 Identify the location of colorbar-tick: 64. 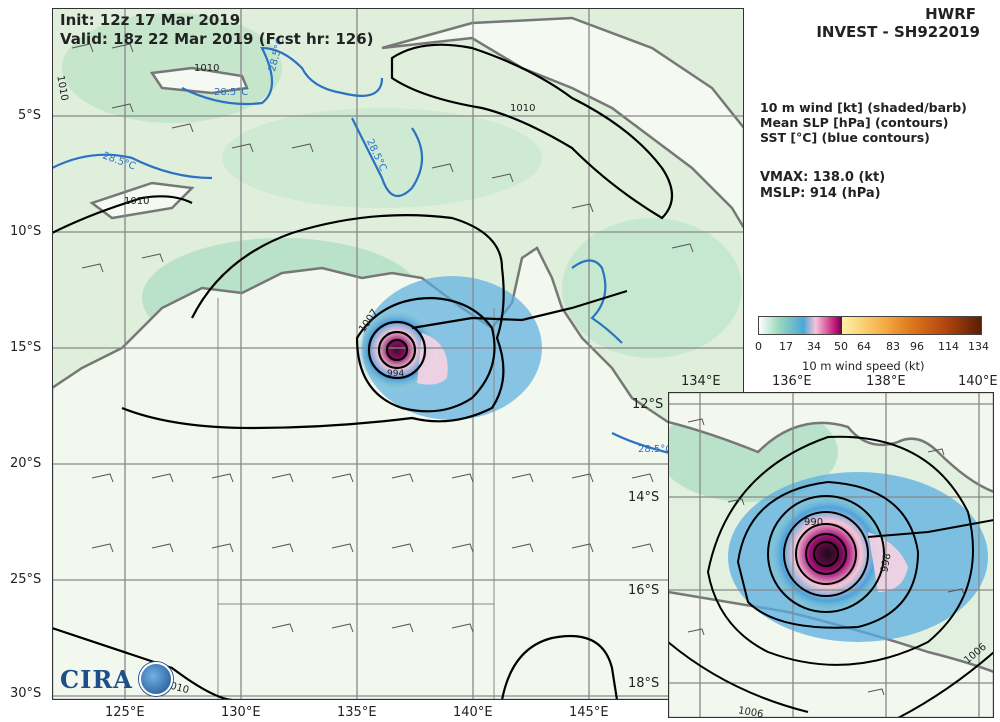
(864, 346).